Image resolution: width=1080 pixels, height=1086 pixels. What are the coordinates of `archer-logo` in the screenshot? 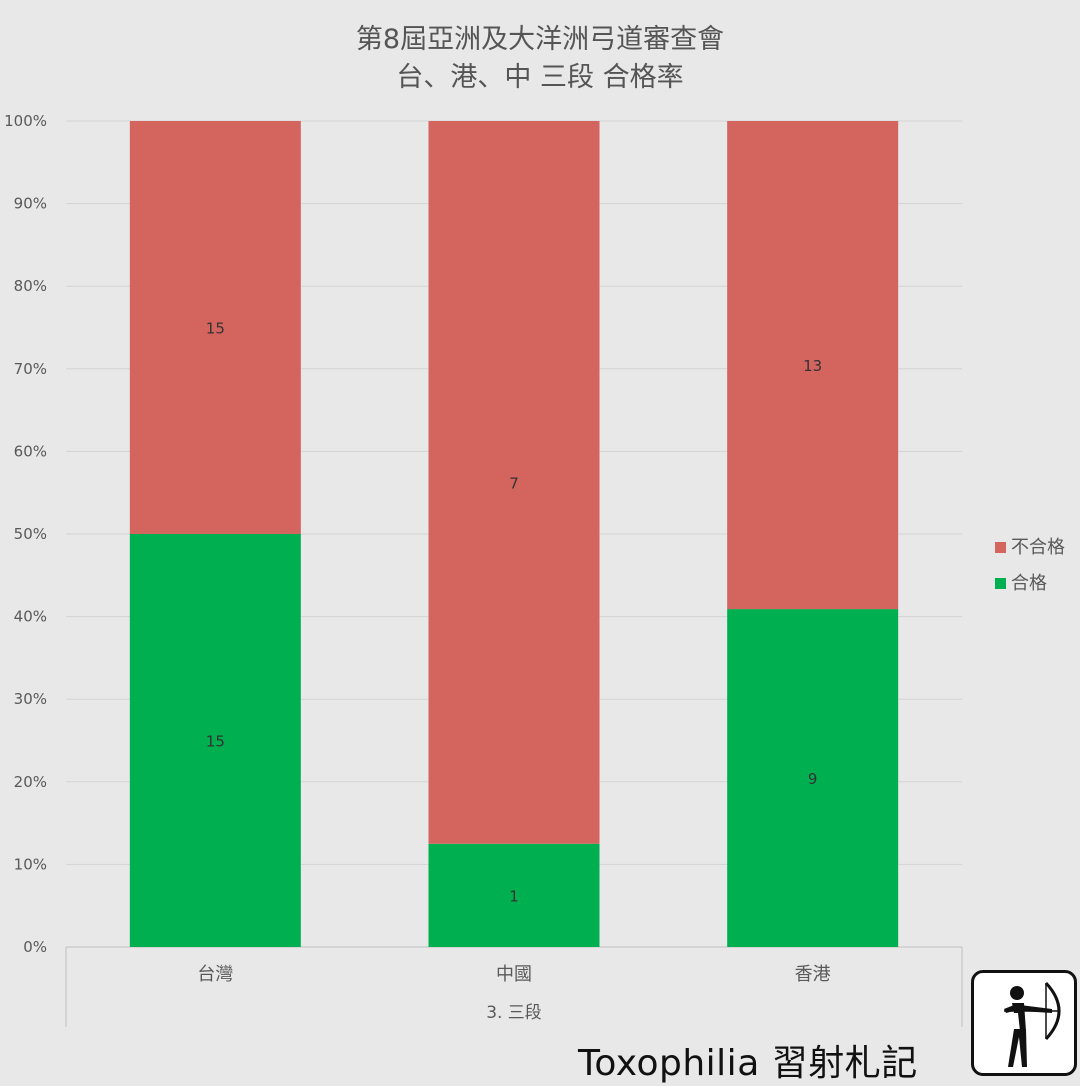 It's located at (1024, 1023).